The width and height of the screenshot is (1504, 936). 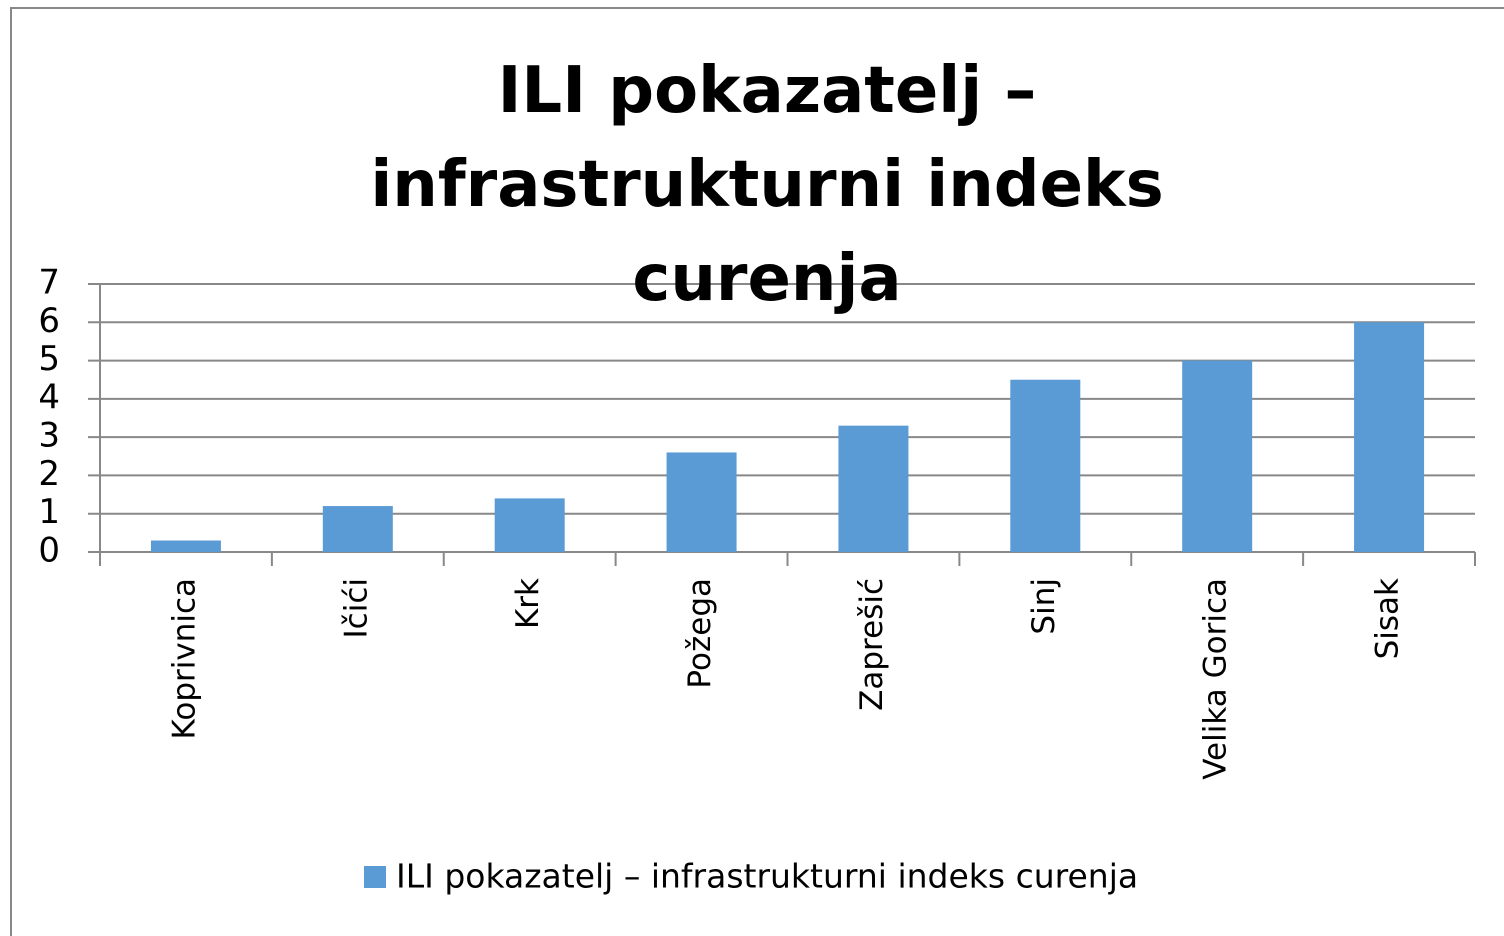 What do you see at coordinates (1388, 618) in the screenshot?
I see `x-tick-label: Sisak` at bounding box center [1388, 618].